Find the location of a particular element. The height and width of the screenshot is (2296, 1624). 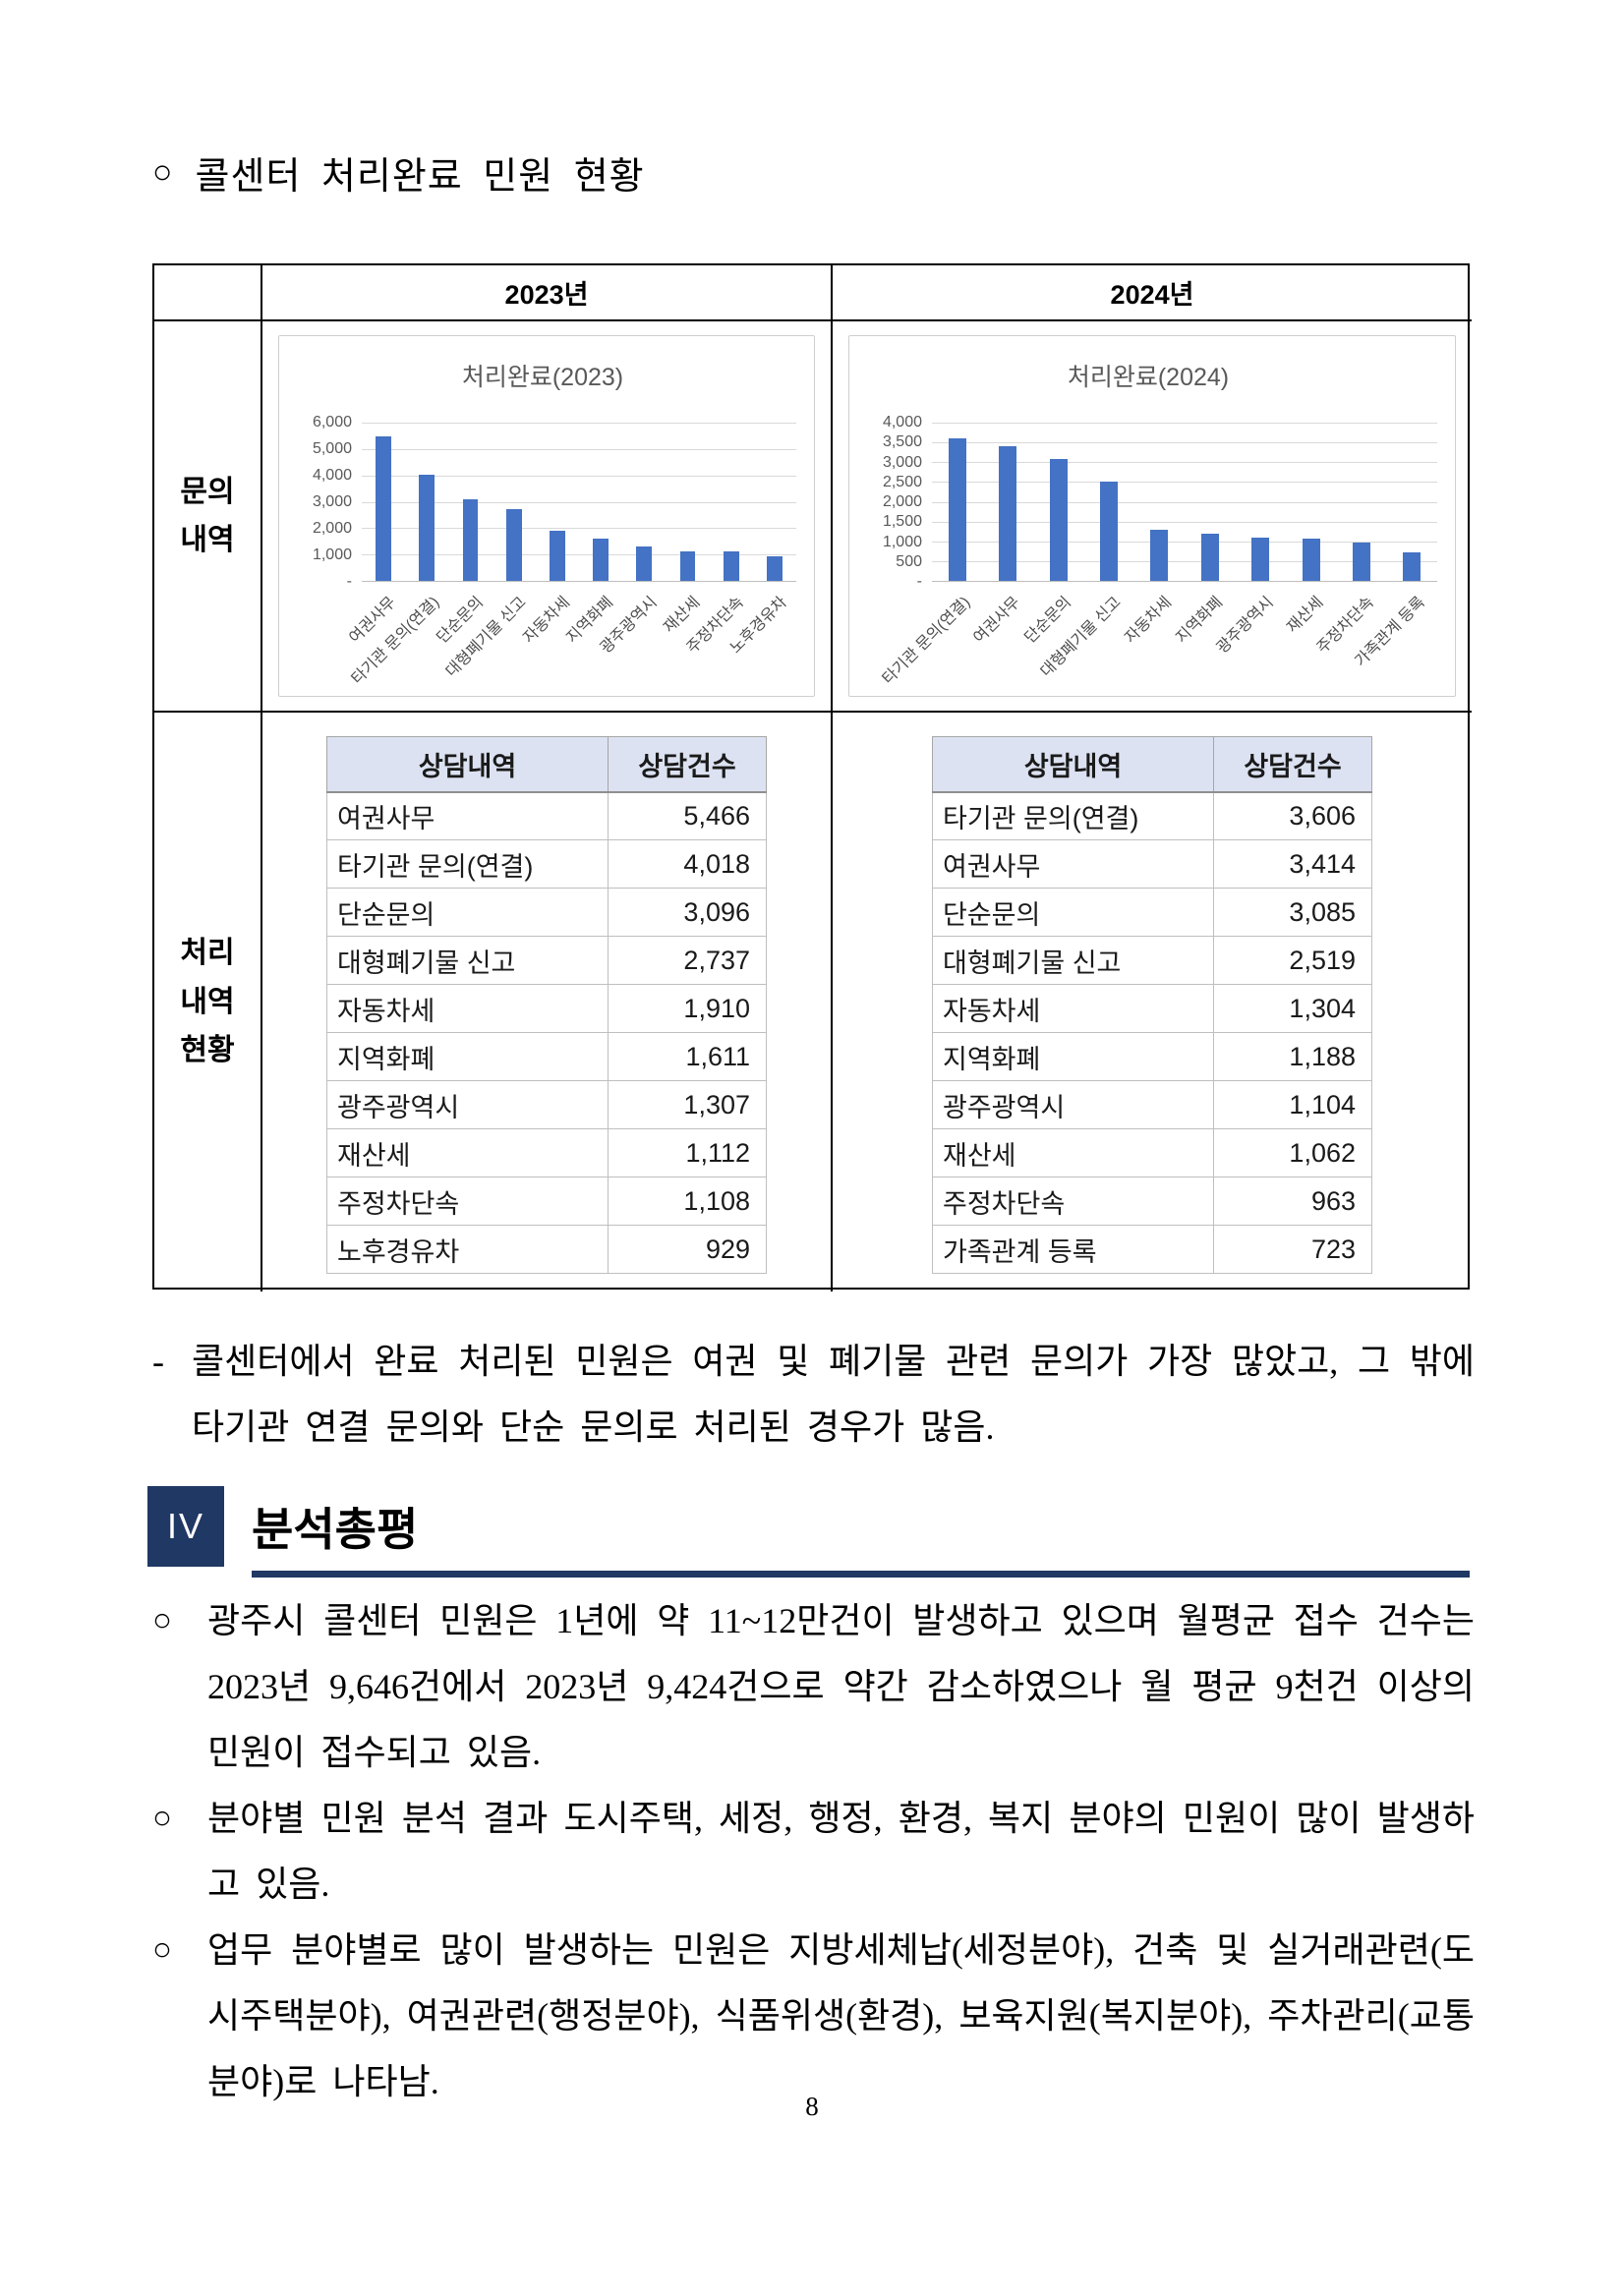

y-axis: 6,000 5,000 4,000 3,000 2,000 1,000 - is located at coordinates (325, 502).